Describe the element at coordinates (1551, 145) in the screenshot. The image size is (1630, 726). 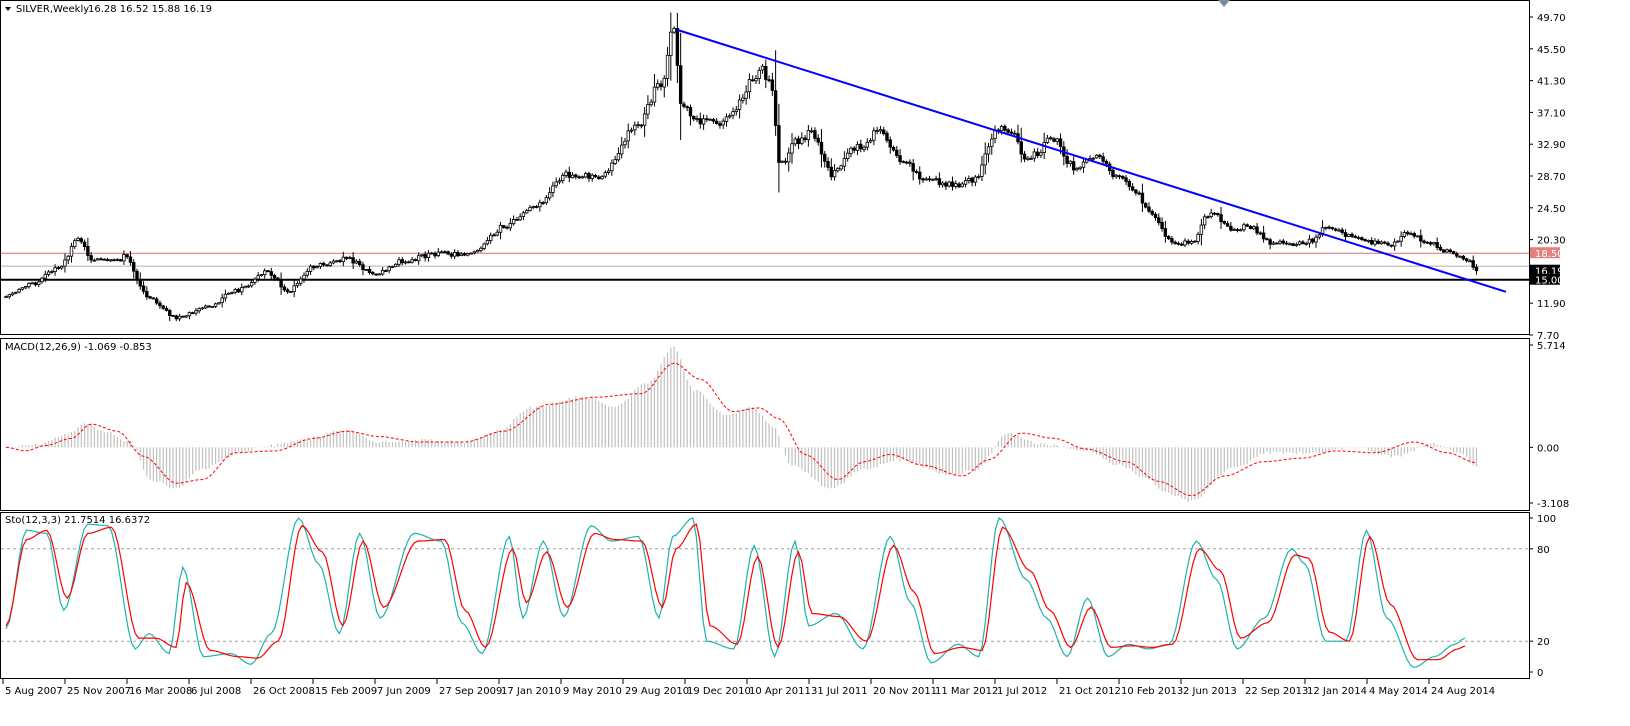
I see `price-tick-label: 32.90` at that location.